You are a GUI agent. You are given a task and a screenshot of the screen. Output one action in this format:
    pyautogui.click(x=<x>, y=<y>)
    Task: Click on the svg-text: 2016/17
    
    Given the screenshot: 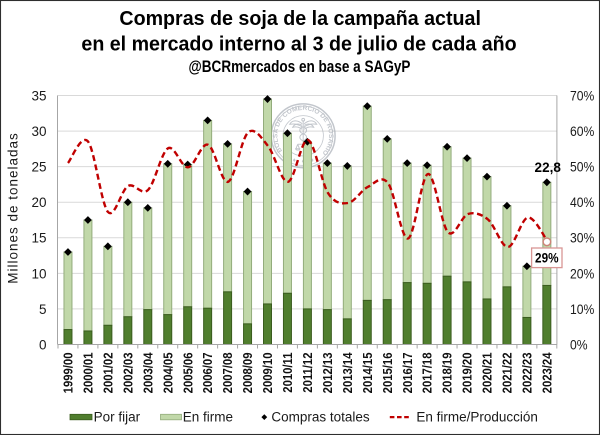 What is the action you would take?
    pyautogui.click(x=407, y=372)
    